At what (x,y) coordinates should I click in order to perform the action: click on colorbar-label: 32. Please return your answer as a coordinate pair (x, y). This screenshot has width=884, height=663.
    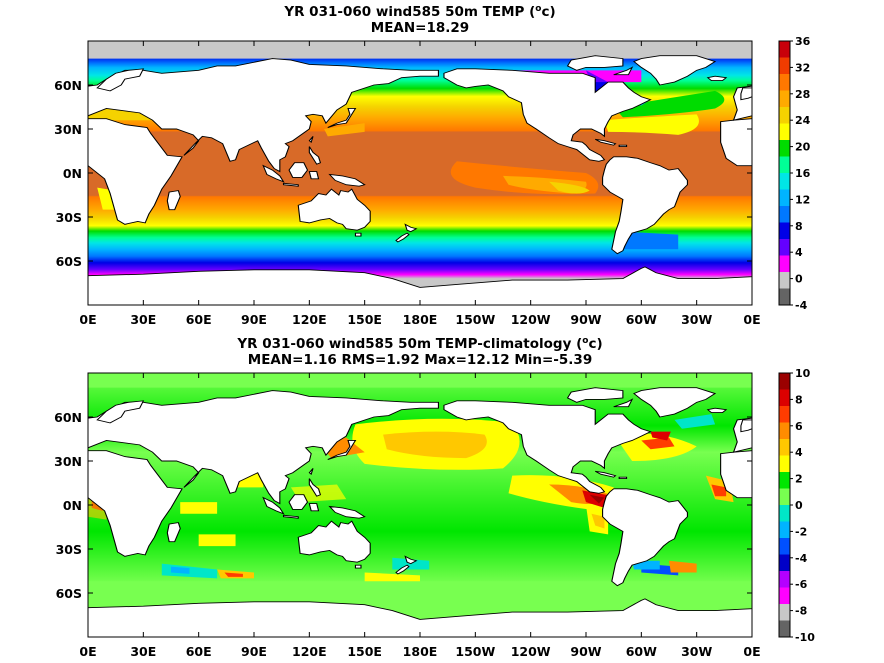
    Looking at the image, I should click on (802, 67).